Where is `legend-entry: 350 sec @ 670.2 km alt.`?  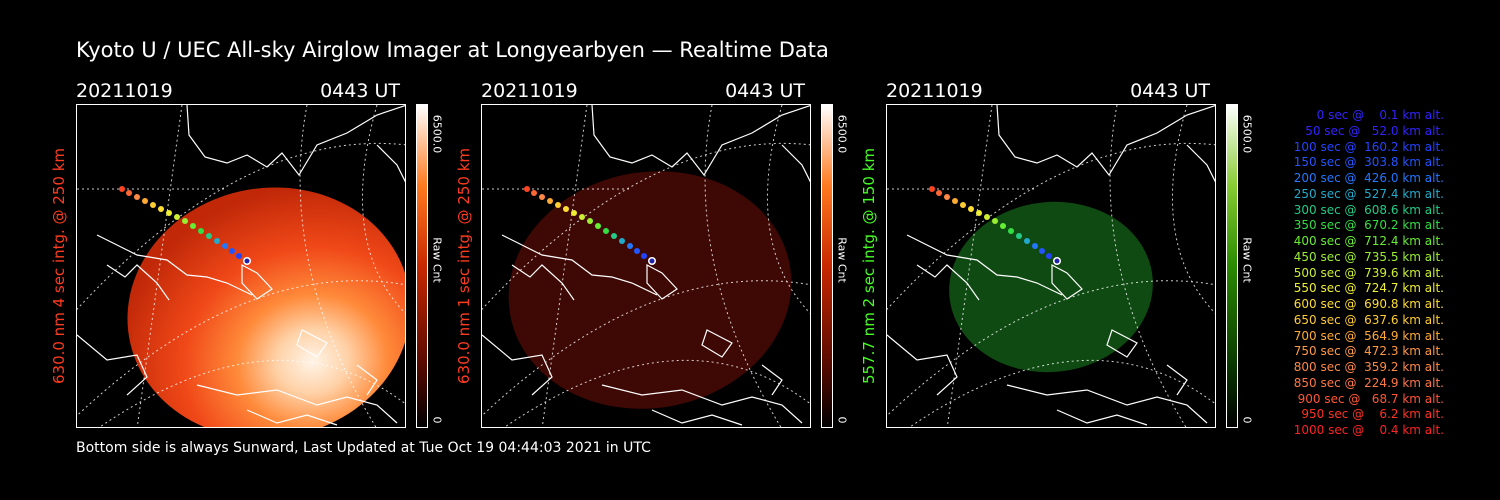
legend-entry: 350 sec @ 670.2 km alt. is located at coordinates (1366, 225).